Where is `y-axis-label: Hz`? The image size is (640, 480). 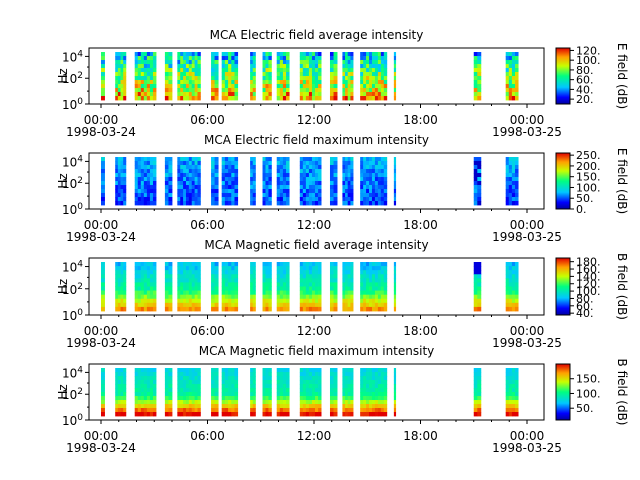 y-axis-label: Hz is located at coordinates (63, 286).